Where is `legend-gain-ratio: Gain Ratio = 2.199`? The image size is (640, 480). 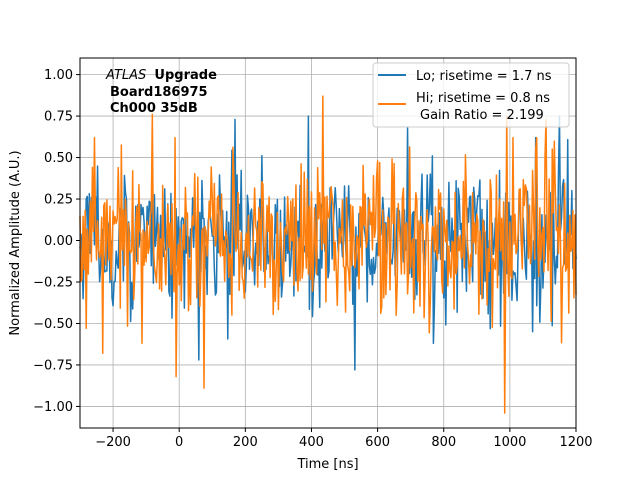 legend-gain-ratio: Gain Ratio = 2.199 is located at coordinates (482, 115).